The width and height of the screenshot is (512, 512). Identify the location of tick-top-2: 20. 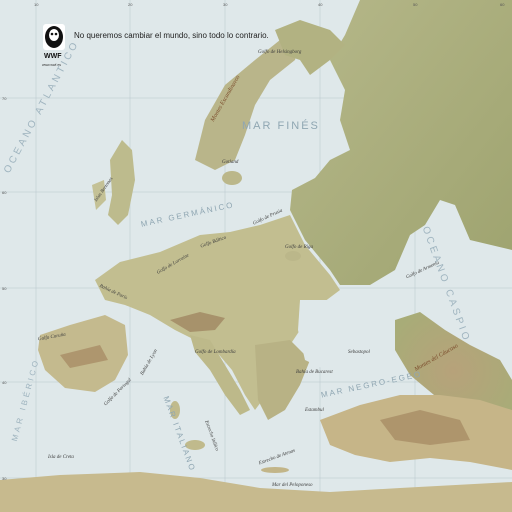
(130, 4).